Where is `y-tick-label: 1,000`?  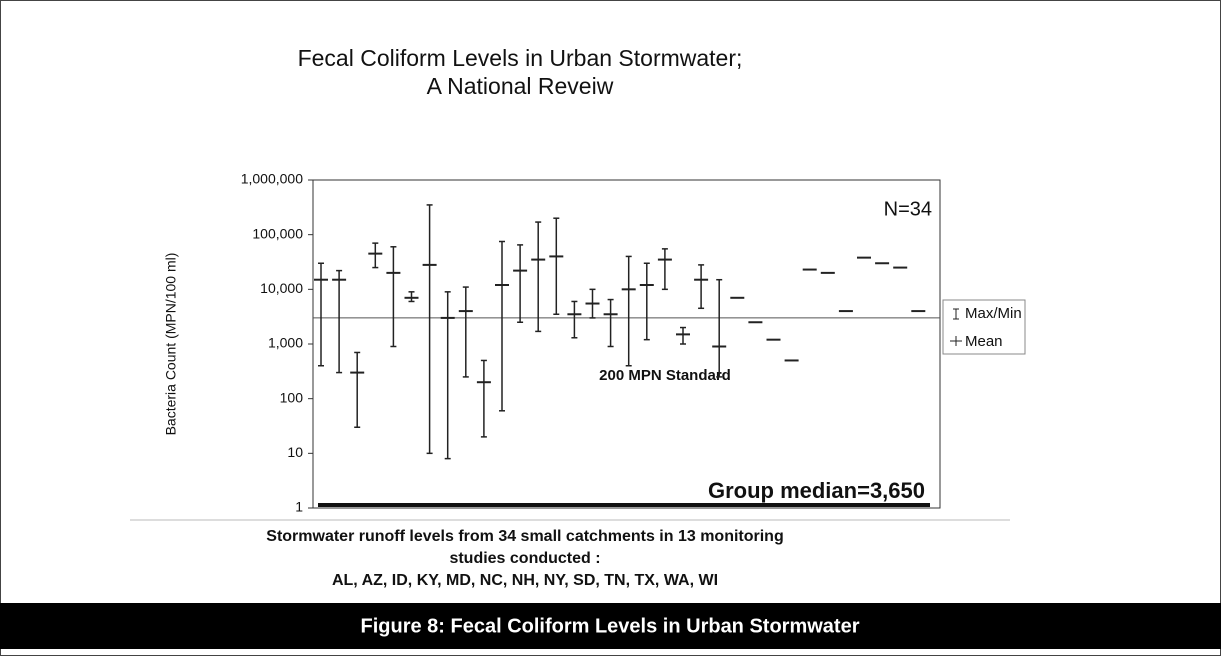
y-tick-label: 1,000 is located at coordinates (285, 343).